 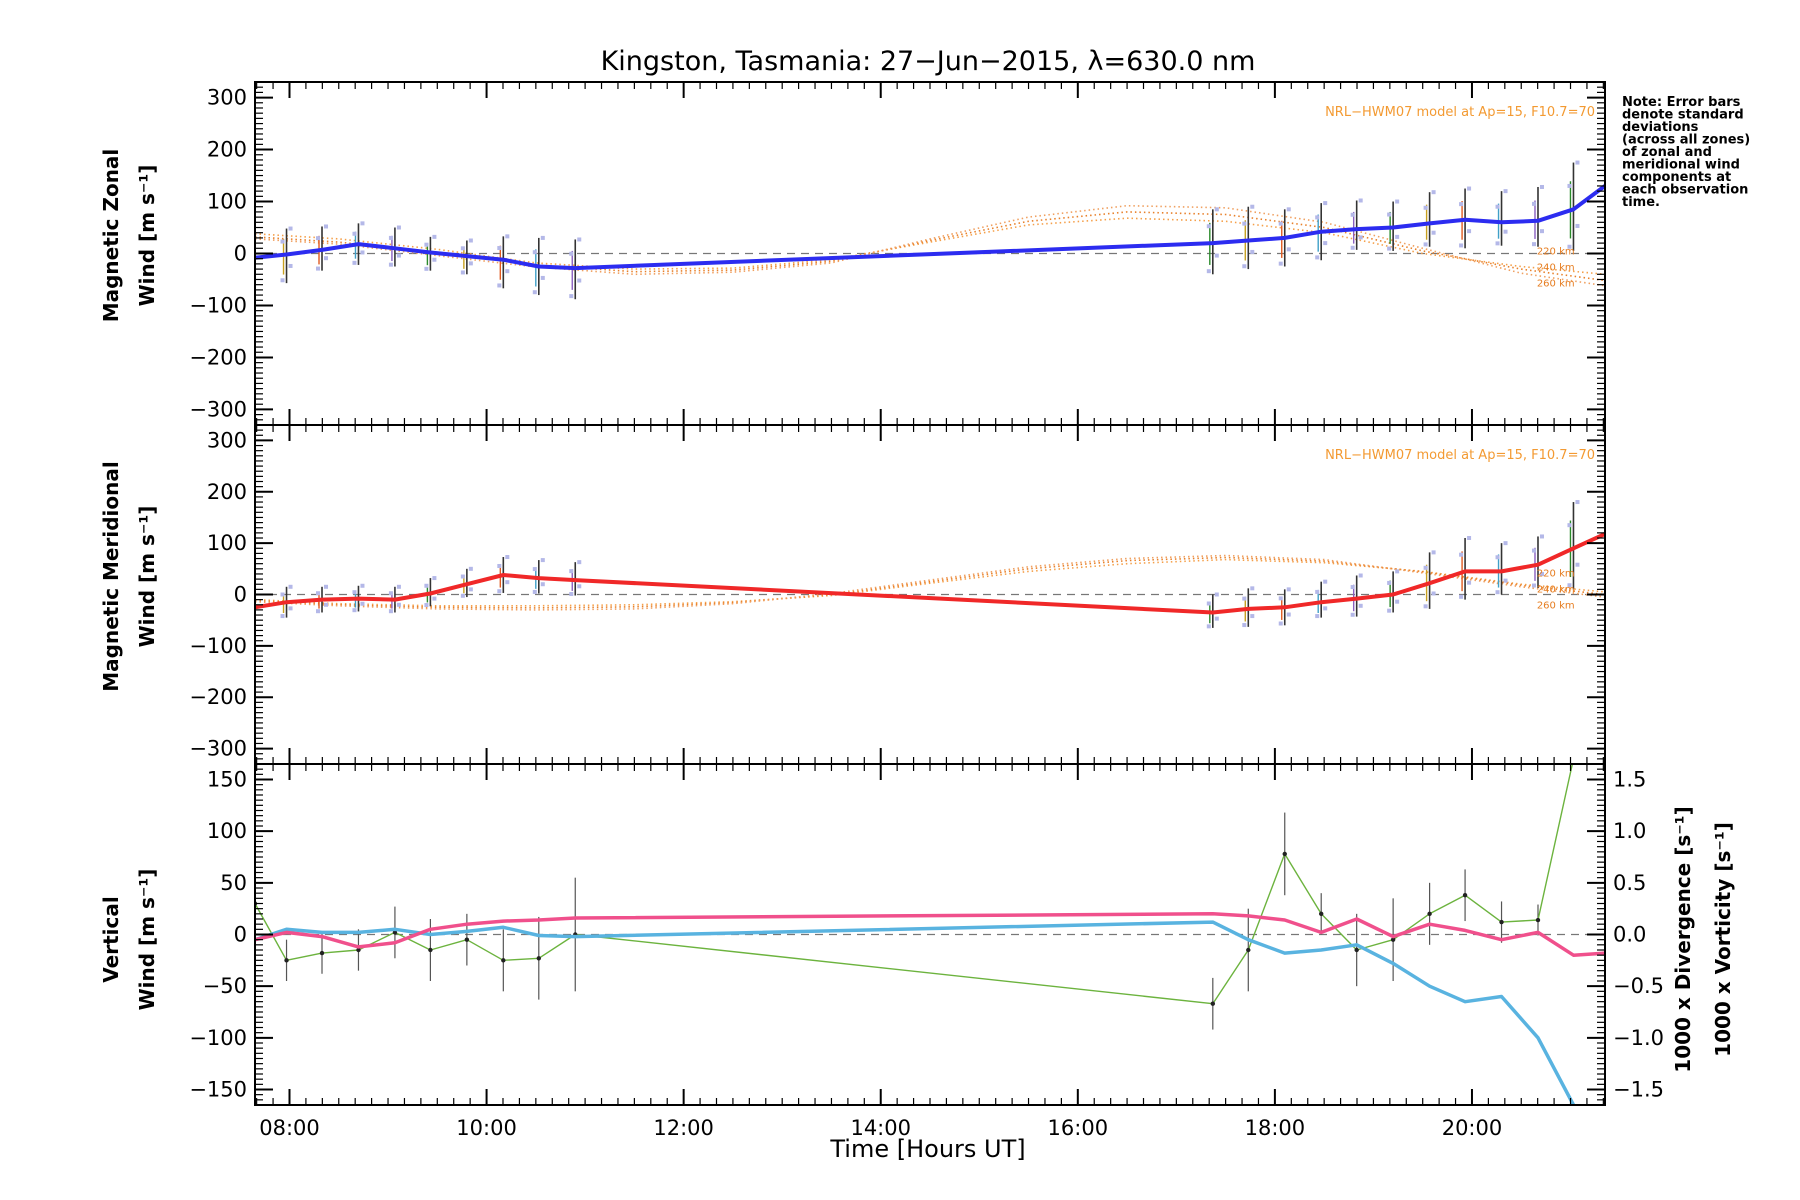 What do you see at coordinates (927, 1149) in the screenshot?
I see `x-axis-label: Time [Hours UT]` at bounding box center [927, 1149].